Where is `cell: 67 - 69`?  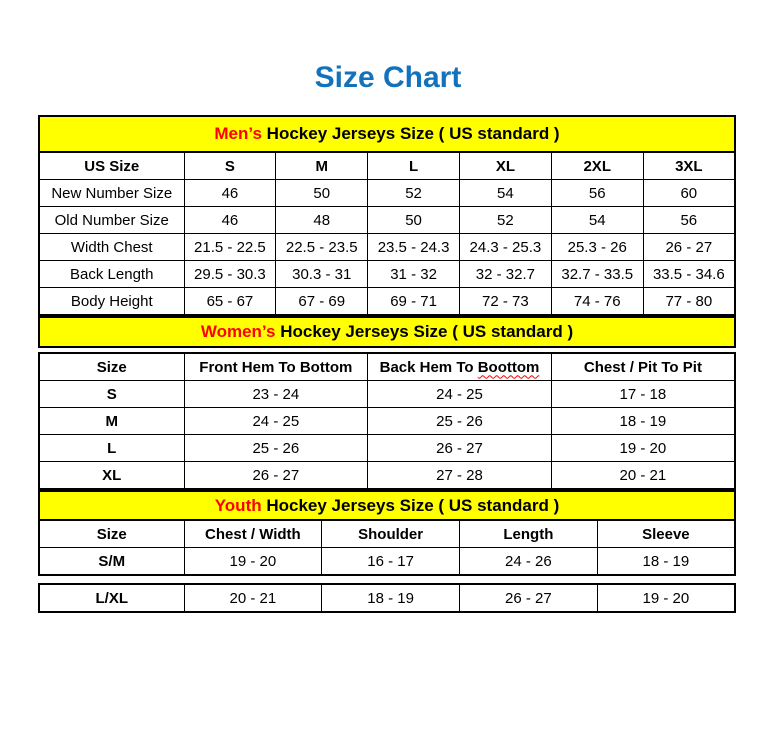
cell: 67 - 69 is located at coordinates (322, 301).